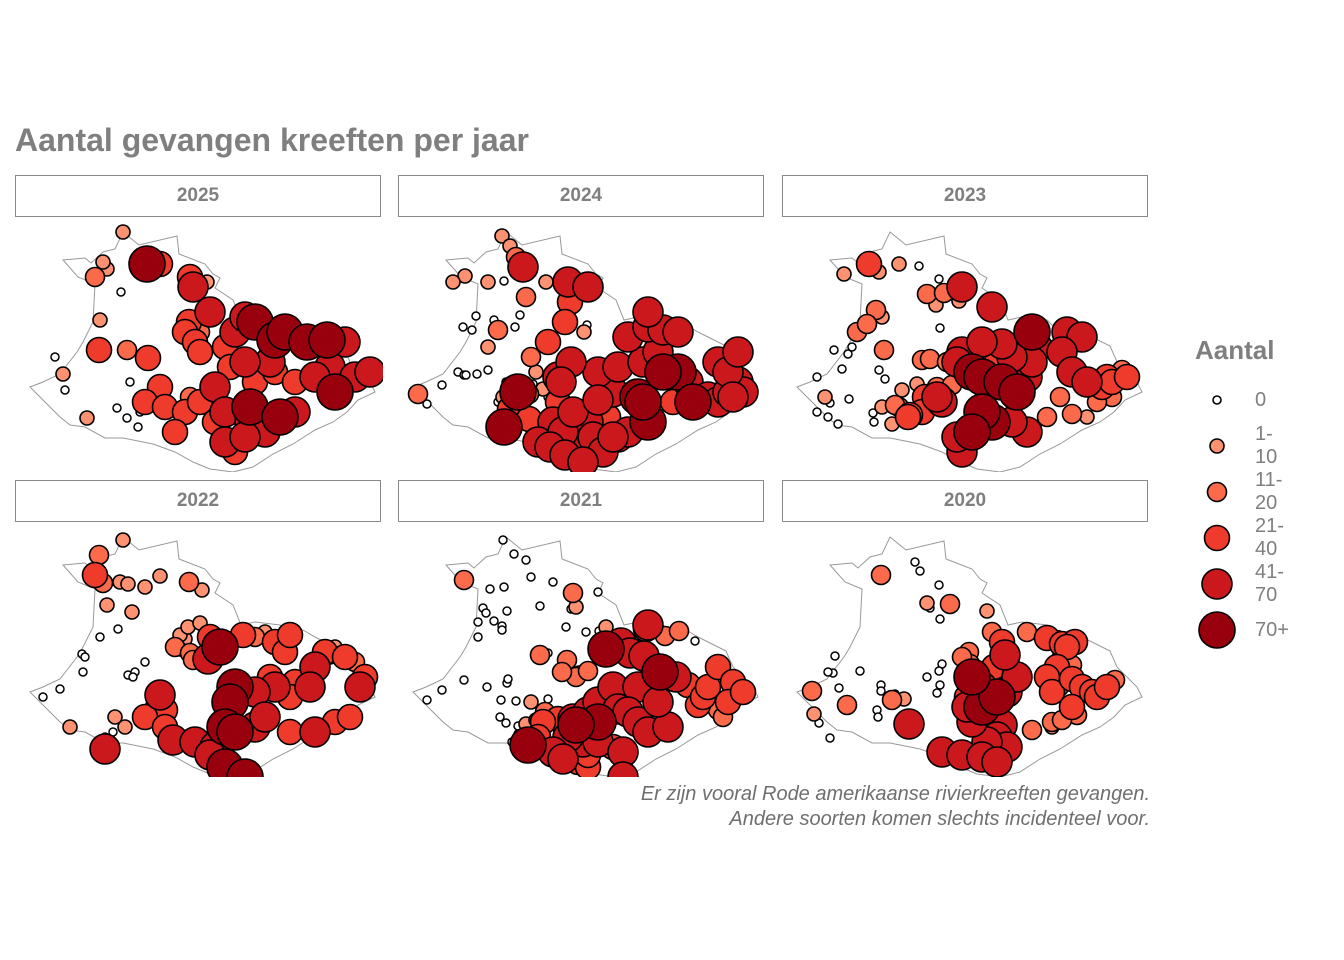 The width and height of the screenshot is (1344, 960). What do you see at coordinates (1217, 492) in the screenshot?
I see `circle-symbol-icon` at bounding box center [1217, 492].